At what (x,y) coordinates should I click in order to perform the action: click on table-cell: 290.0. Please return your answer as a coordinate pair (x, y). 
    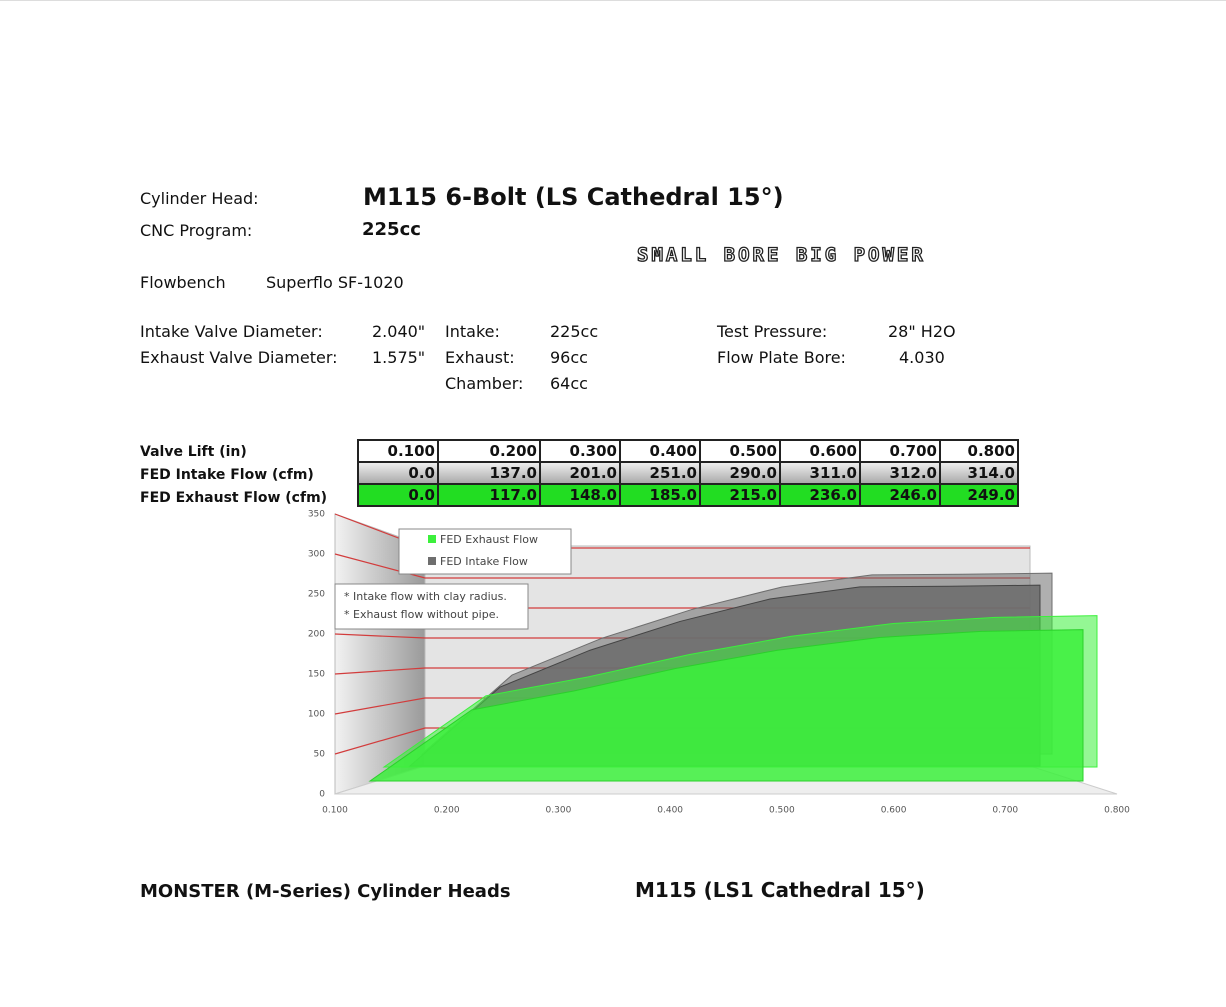
    Looking at the image, I should click on (740, 473).